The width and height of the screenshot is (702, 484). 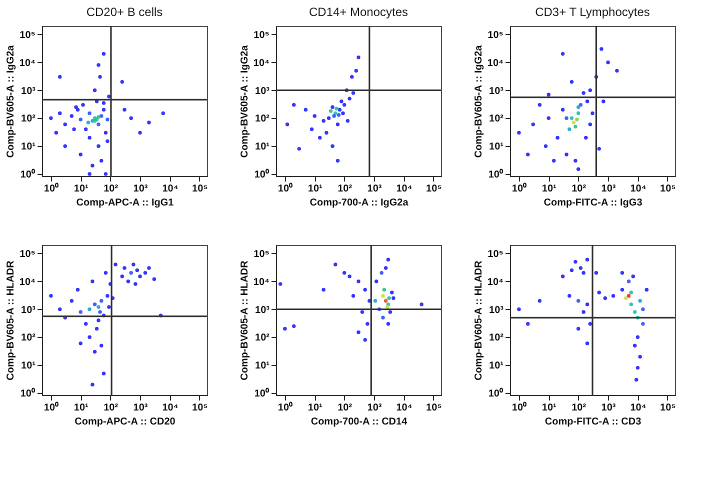 What do you see at coordinates (125, 203) in the screenshot?
I see `x-axis-title: Comp-APC-A :: IgG1` at bounding box center [125, 203].